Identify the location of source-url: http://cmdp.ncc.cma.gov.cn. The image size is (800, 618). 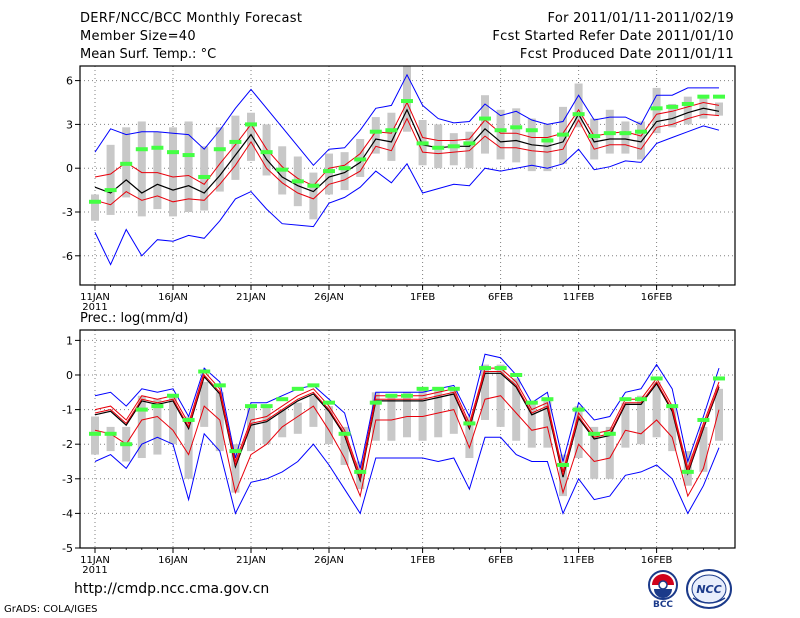
(172, 589).